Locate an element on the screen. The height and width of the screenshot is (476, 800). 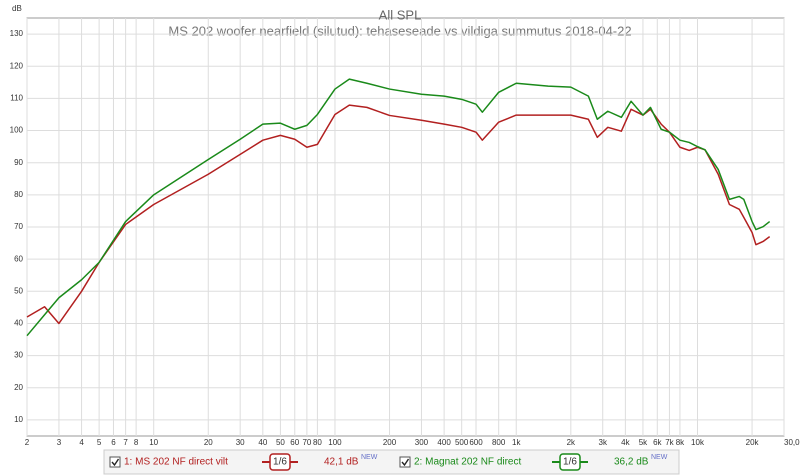
x-tick-label: 400 is located at coordinates (444, 442).